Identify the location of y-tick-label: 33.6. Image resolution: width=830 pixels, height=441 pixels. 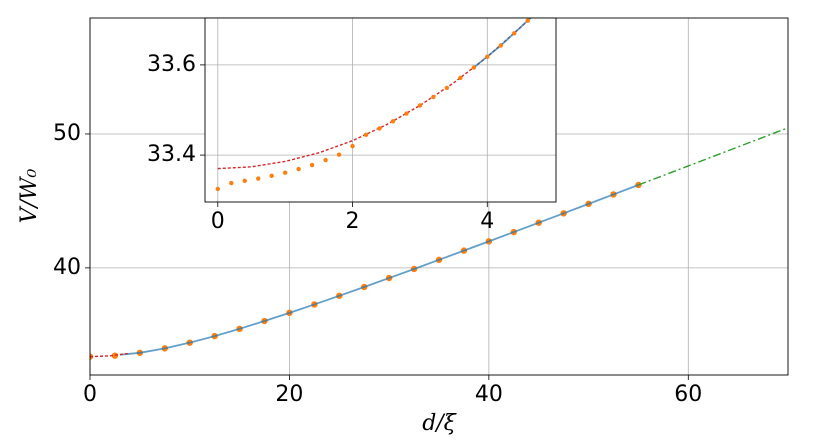
(171, 64).